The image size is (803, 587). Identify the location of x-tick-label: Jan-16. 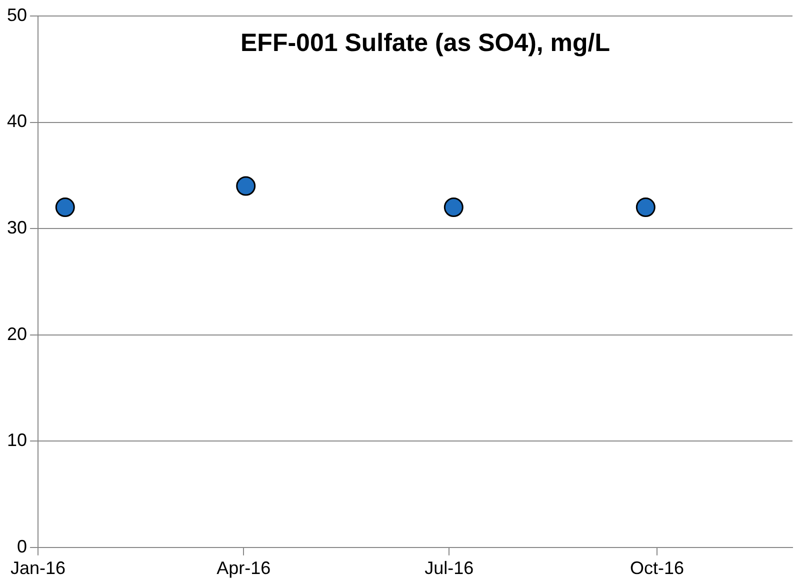
(38, 568).